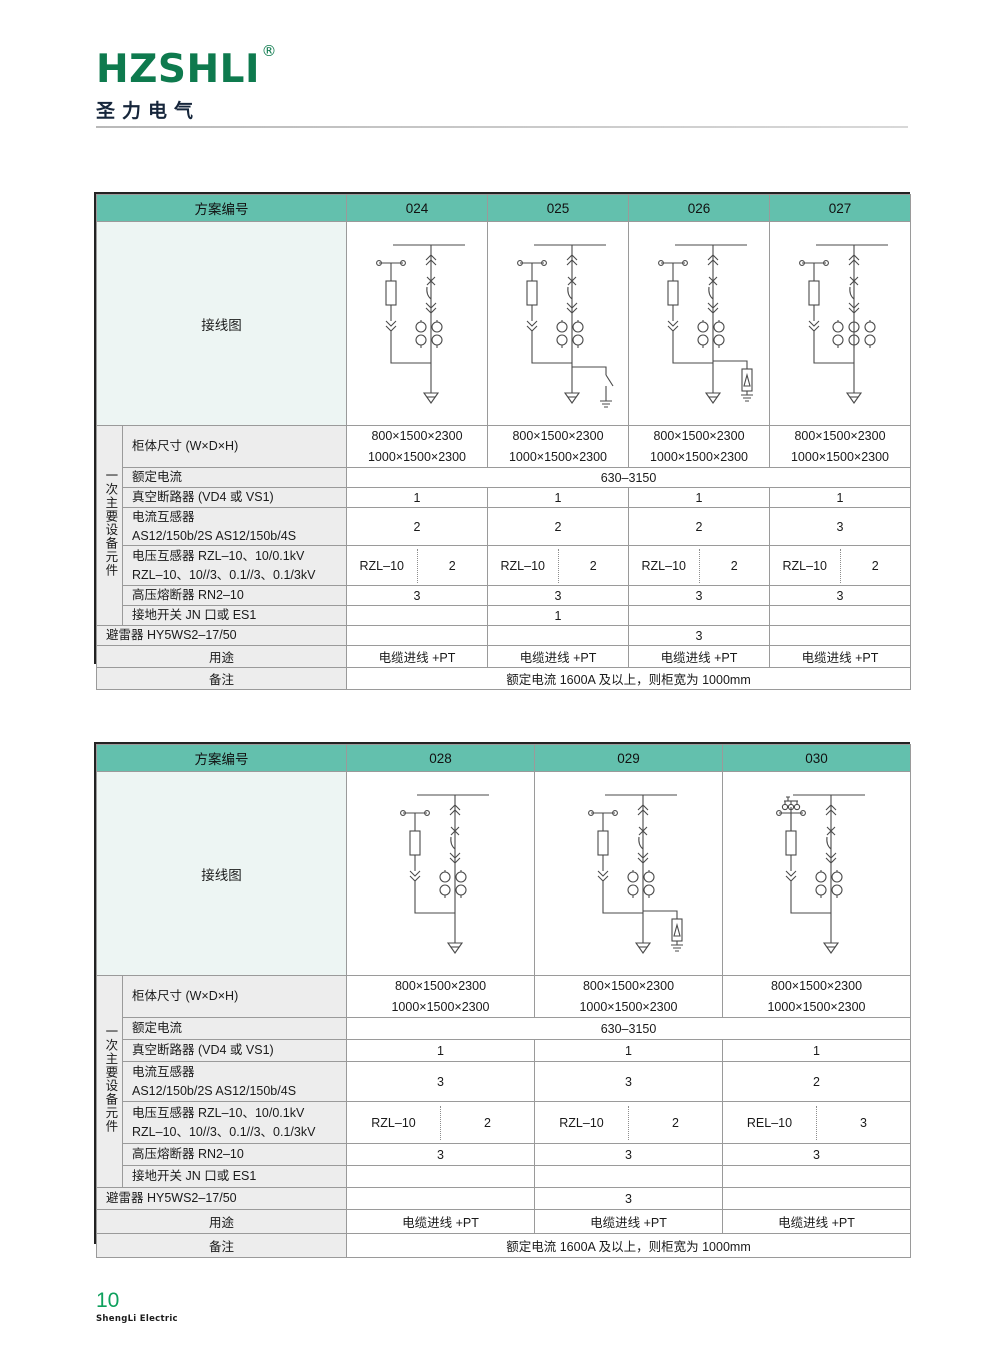  Describe the element at coordinates (234, 526) in the screenshot. I see `row-label-current-transformer: 电流互感器 AS12/150b/2S AS12/150b/4S` at that location.